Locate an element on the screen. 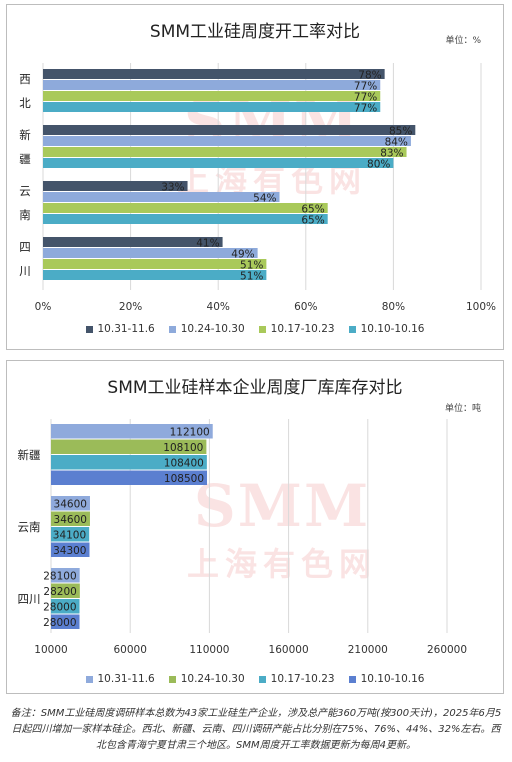  data-label: 108100 is located at coordinates (183, 448).